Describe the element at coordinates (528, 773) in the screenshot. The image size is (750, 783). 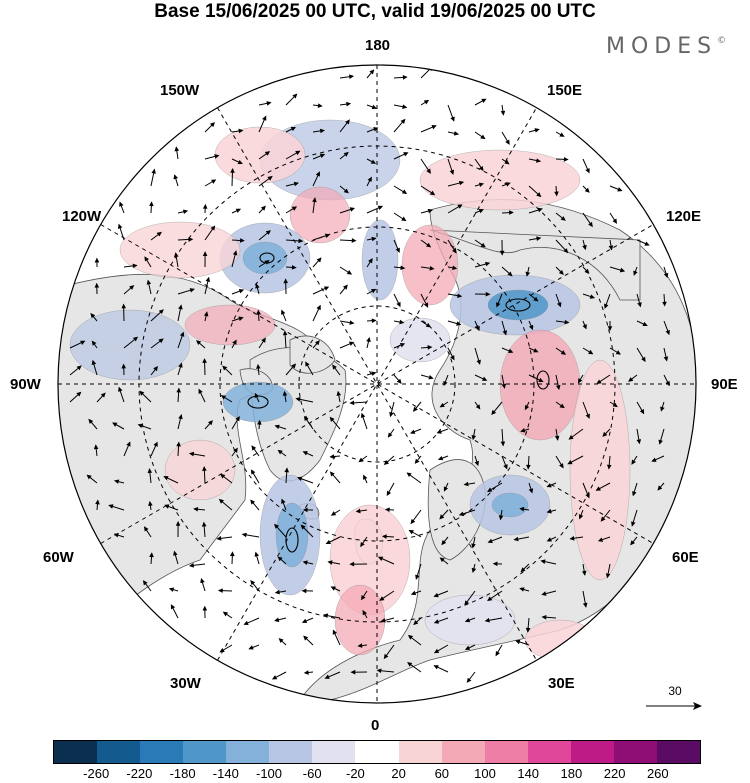
I see `colorbar-tick-label: 140` at that location.